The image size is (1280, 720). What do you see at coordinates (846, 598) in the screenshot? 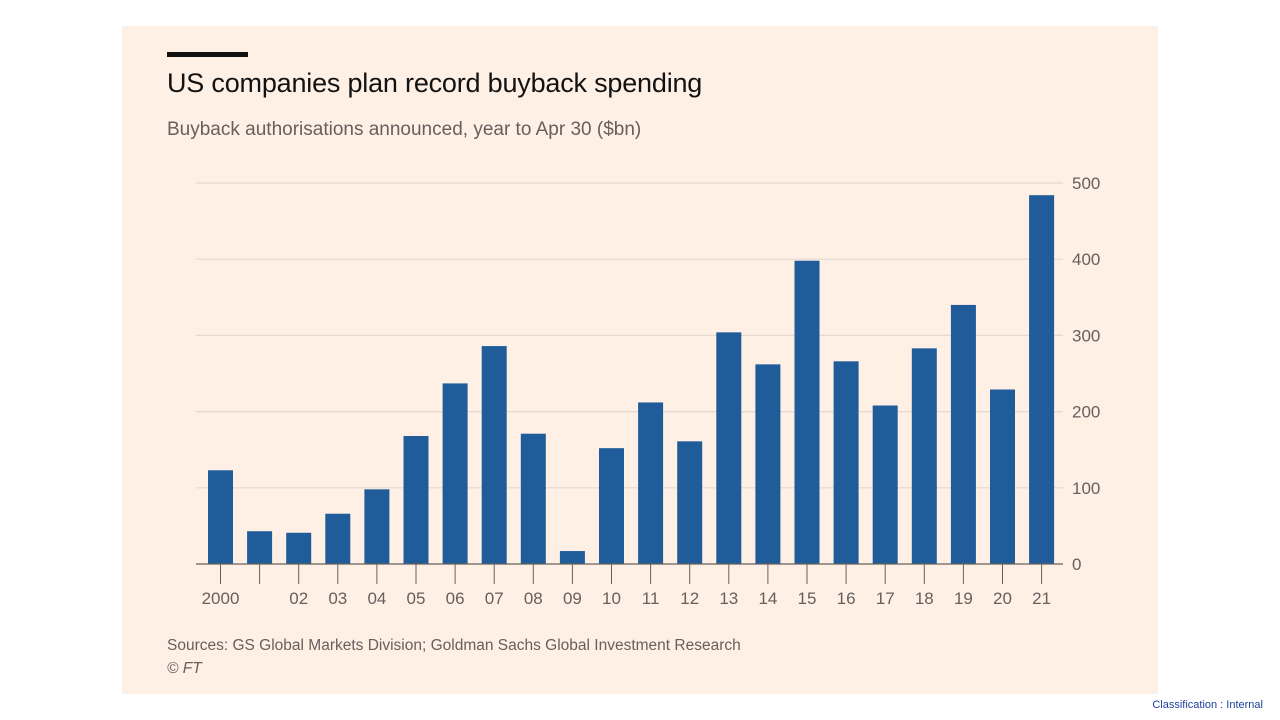
I see `x-tick-label: 16` at bounding box center [846, 598].